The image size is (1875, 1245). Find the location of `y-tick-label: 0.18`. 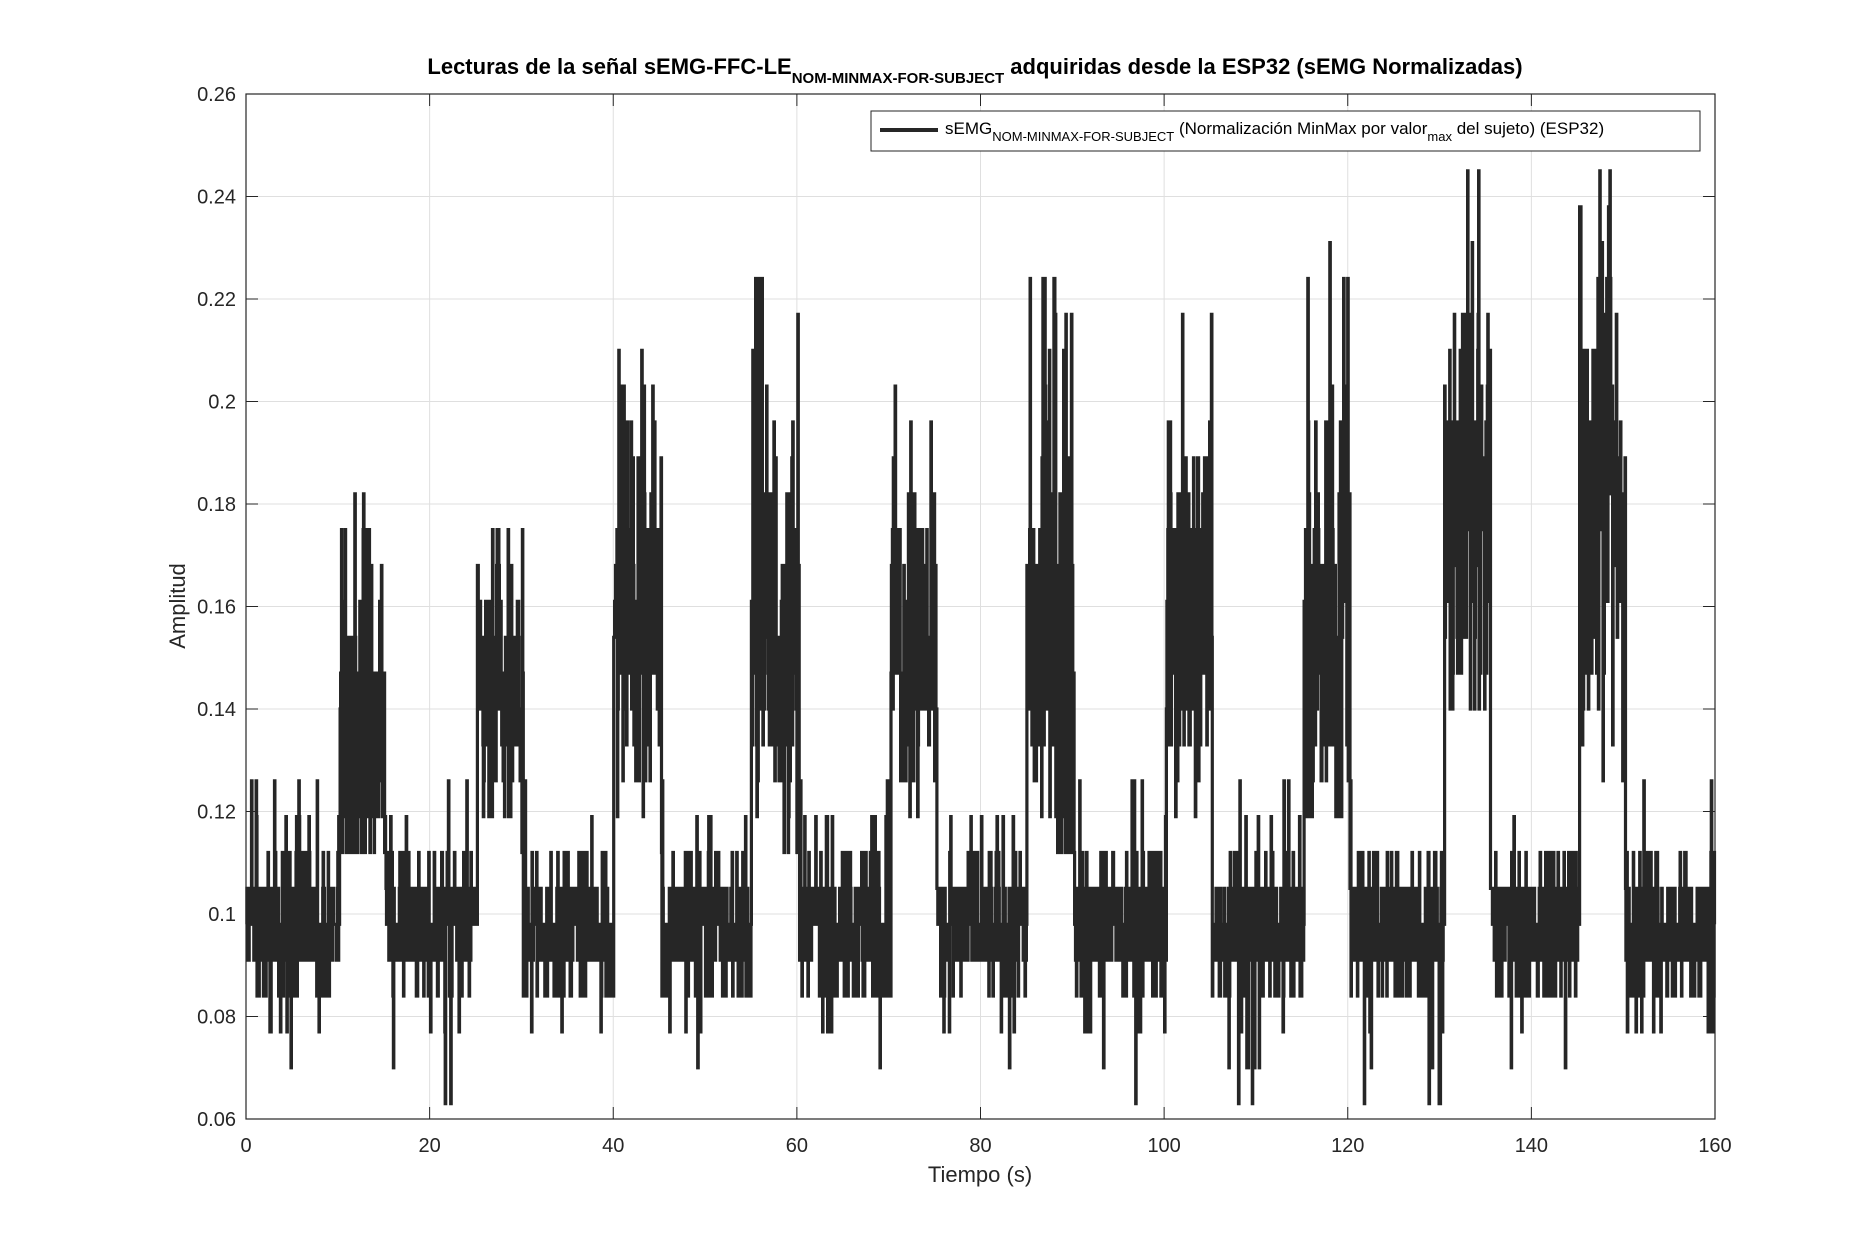

y-tick-label: 0.18 is located at coordinates (216, 505).